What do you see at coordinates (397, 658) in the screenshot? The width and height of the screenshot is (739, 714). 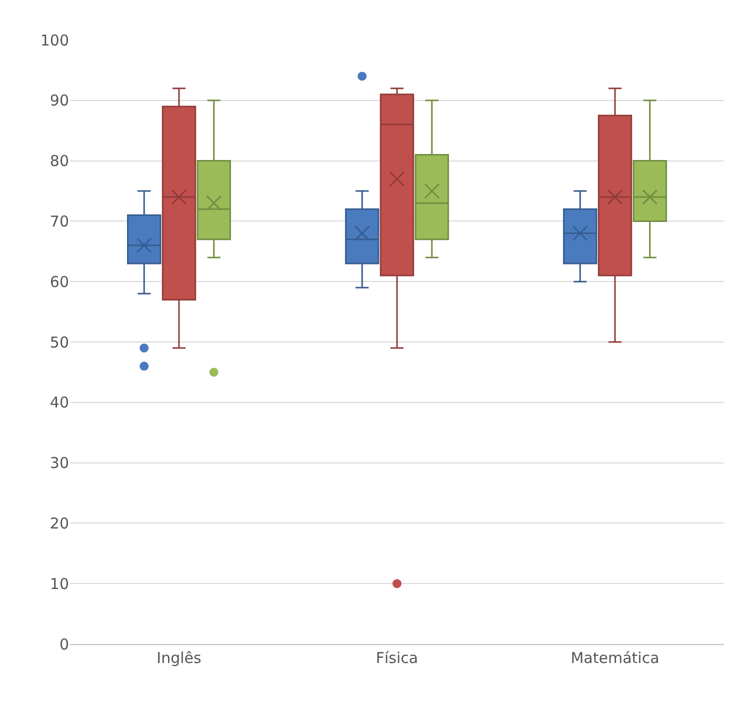 I see `x-tick-label: Física` at bounding box center [397, 658].